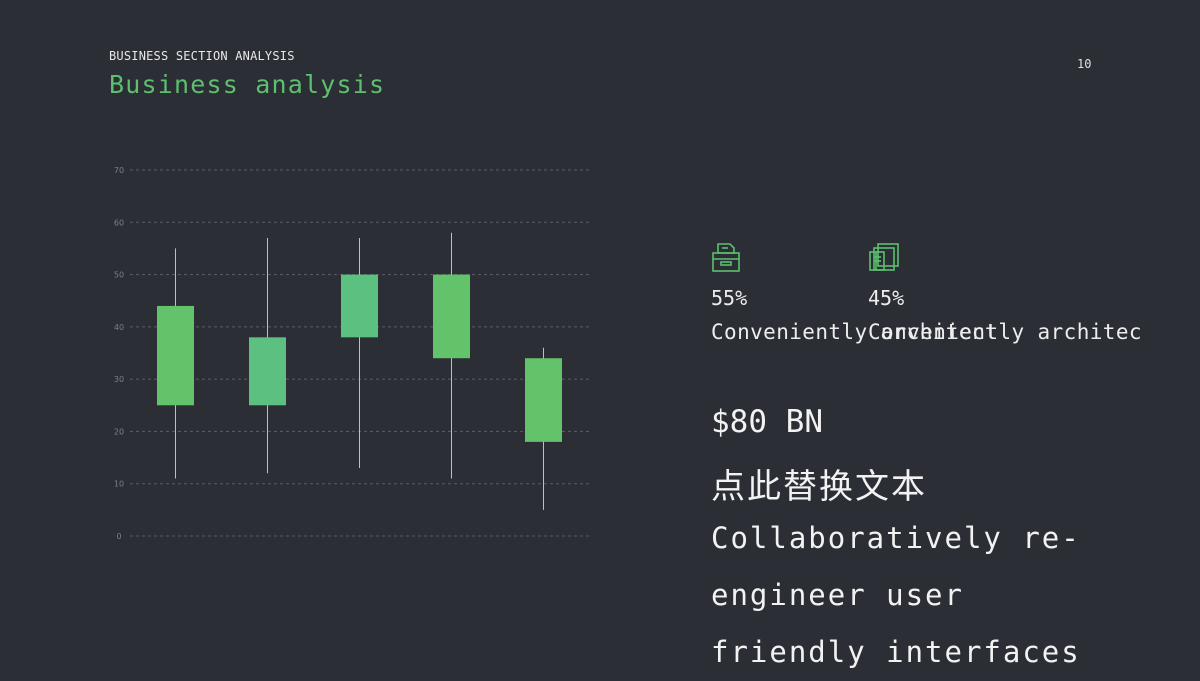 The width and height of the screenshot is (1200, 681). I want to click on stat-percent: 45%, so click(886, 298).